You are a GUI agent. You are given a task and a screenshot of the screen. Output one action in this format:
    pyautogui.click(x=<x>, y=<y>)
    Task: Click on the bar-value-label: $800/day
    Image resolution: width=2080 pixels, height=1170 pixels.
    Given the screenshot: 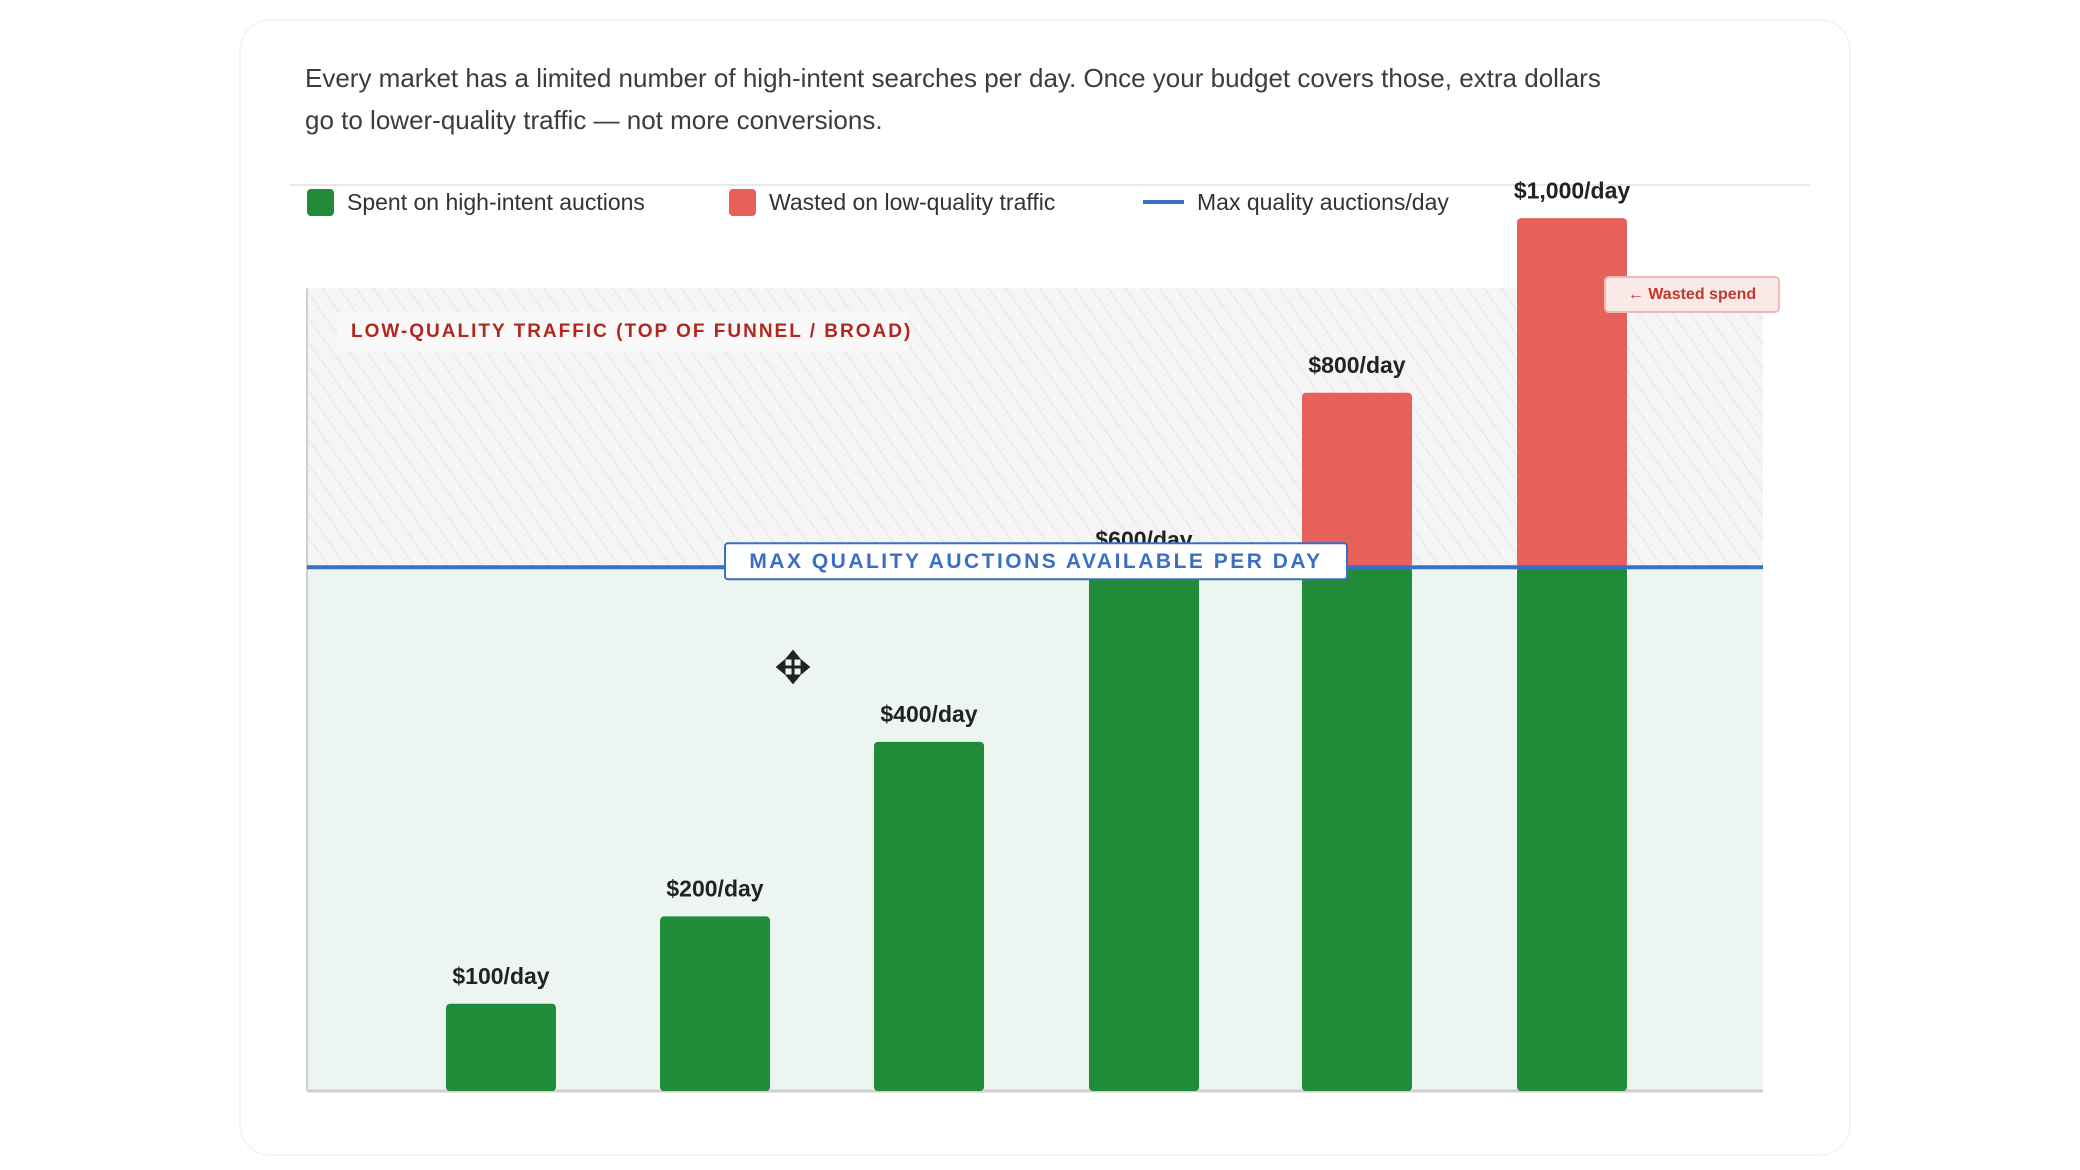 What is the action you would take?
    pyautogui.click(x=1356, y=365)
    